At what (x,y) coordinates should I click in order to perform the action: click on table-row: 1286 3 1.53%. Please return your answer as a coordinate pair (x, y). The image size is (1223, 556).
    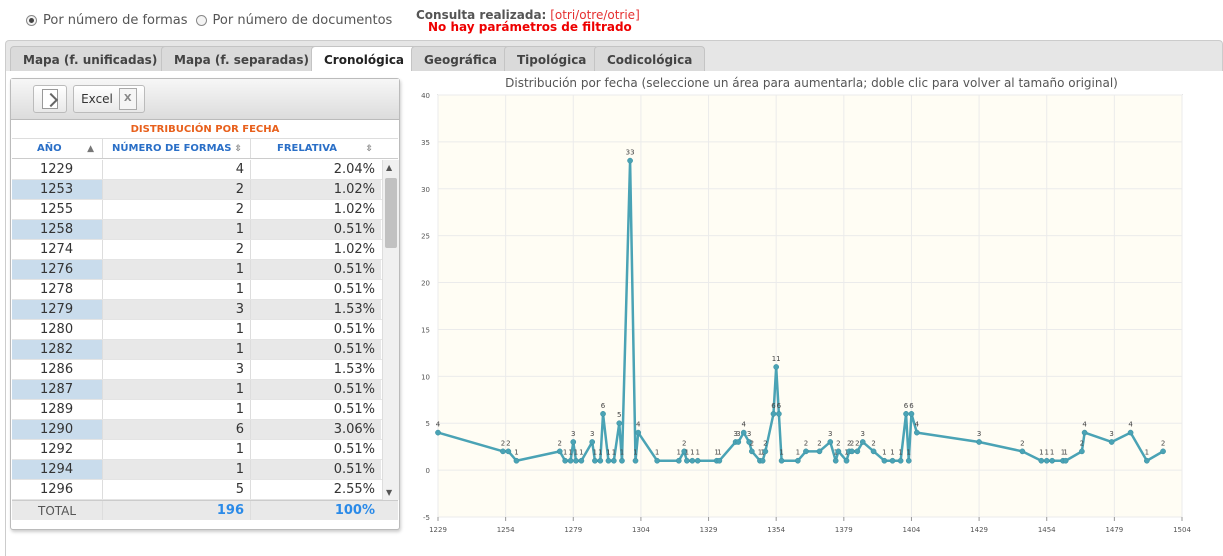
    Looking at the image, I should click on (205, 370).